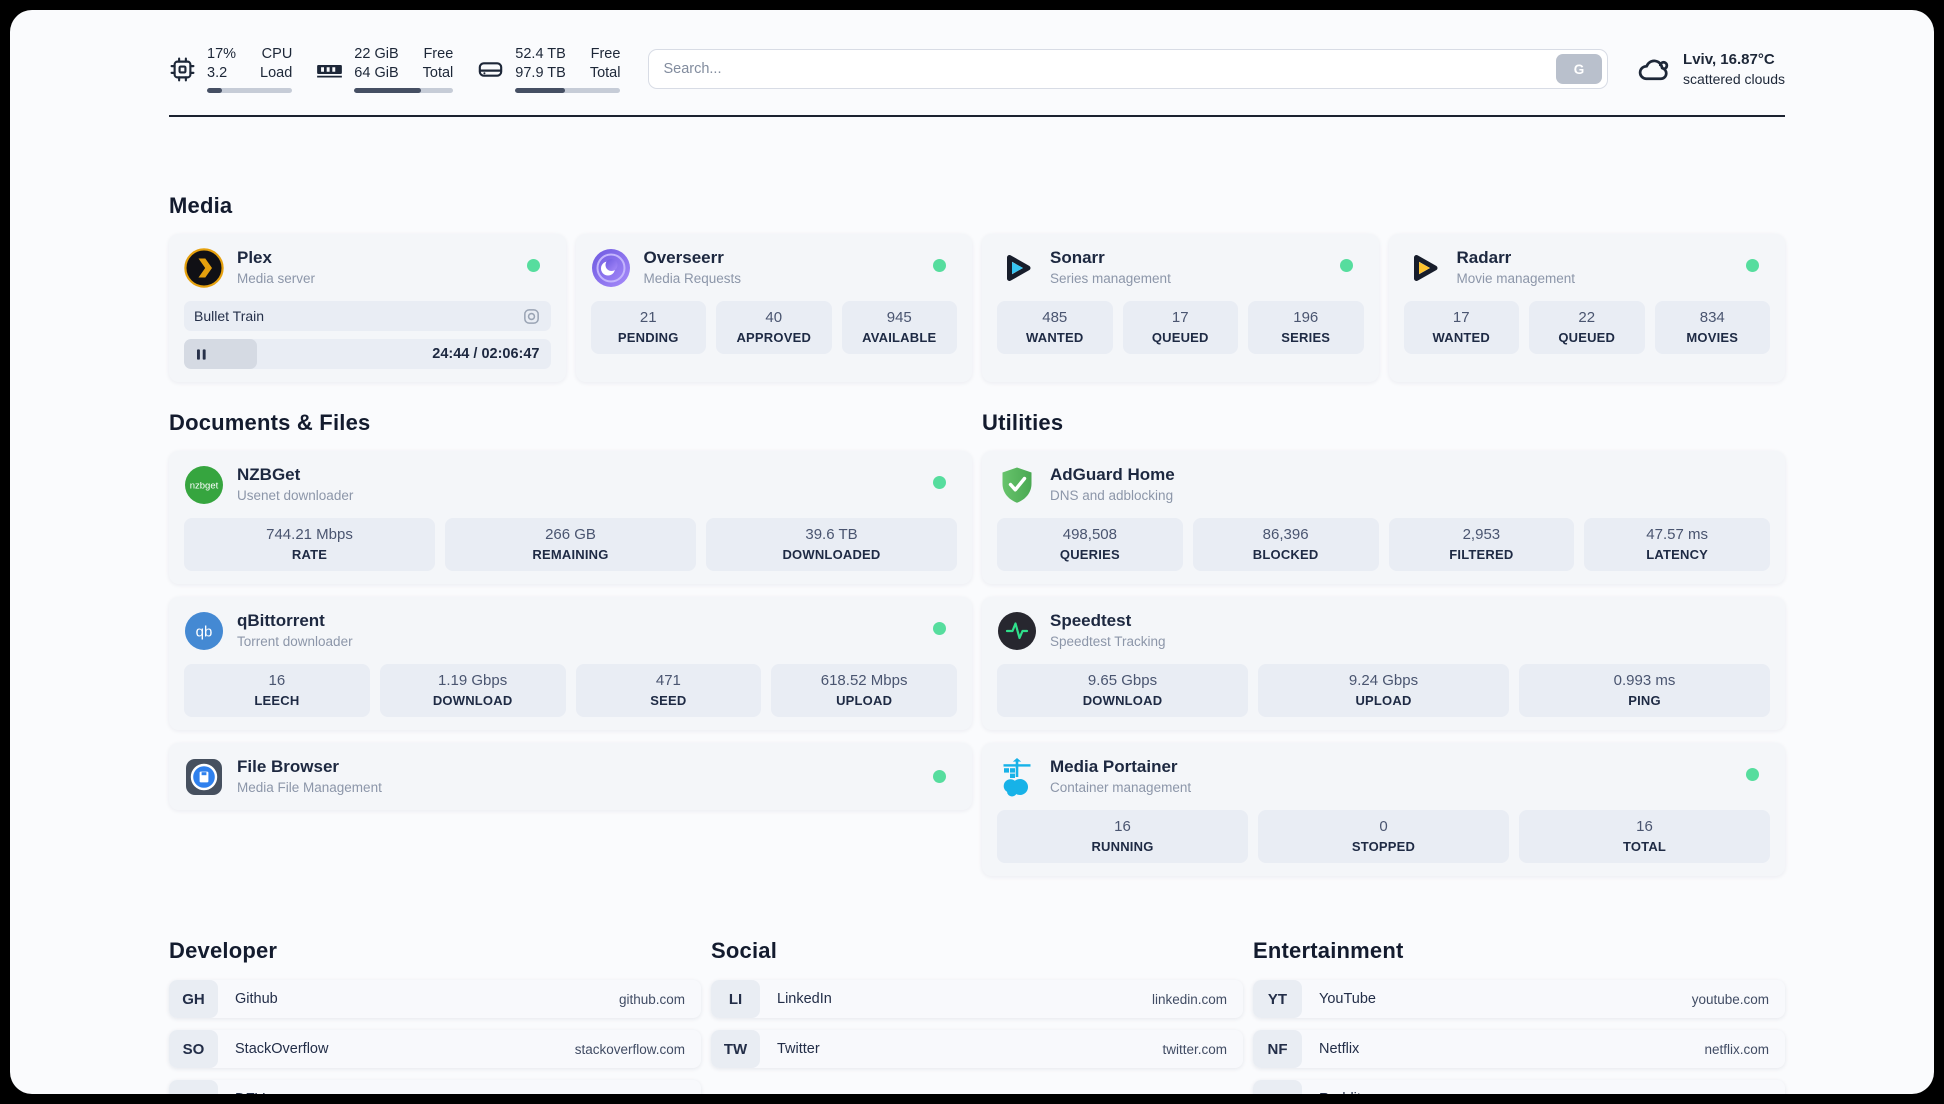  What do you see at coordinates (201, 354) in the screenshot?
I see `pause-icon` at bounding box center [201, 354].